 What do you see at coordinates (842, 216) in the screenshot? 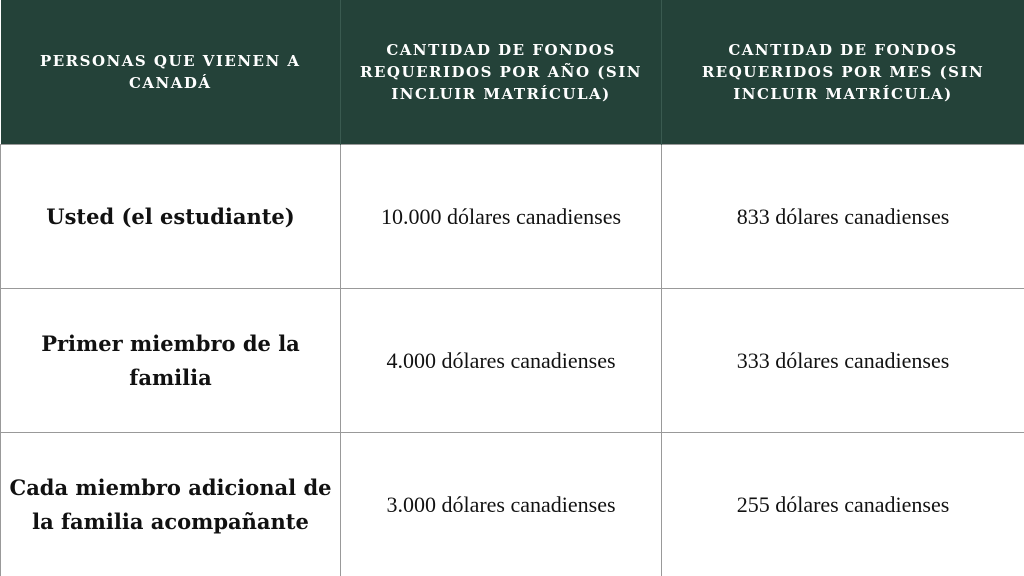
I see `cell: 833 dólares canadienses` at bounding box center [842, 216].